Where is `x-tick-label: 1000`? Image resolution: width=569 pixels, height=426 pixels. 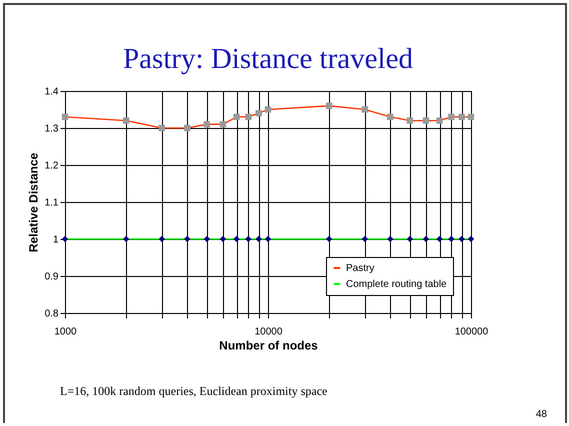
x-tick-label: 1000 is located at coordinates (66, 332).